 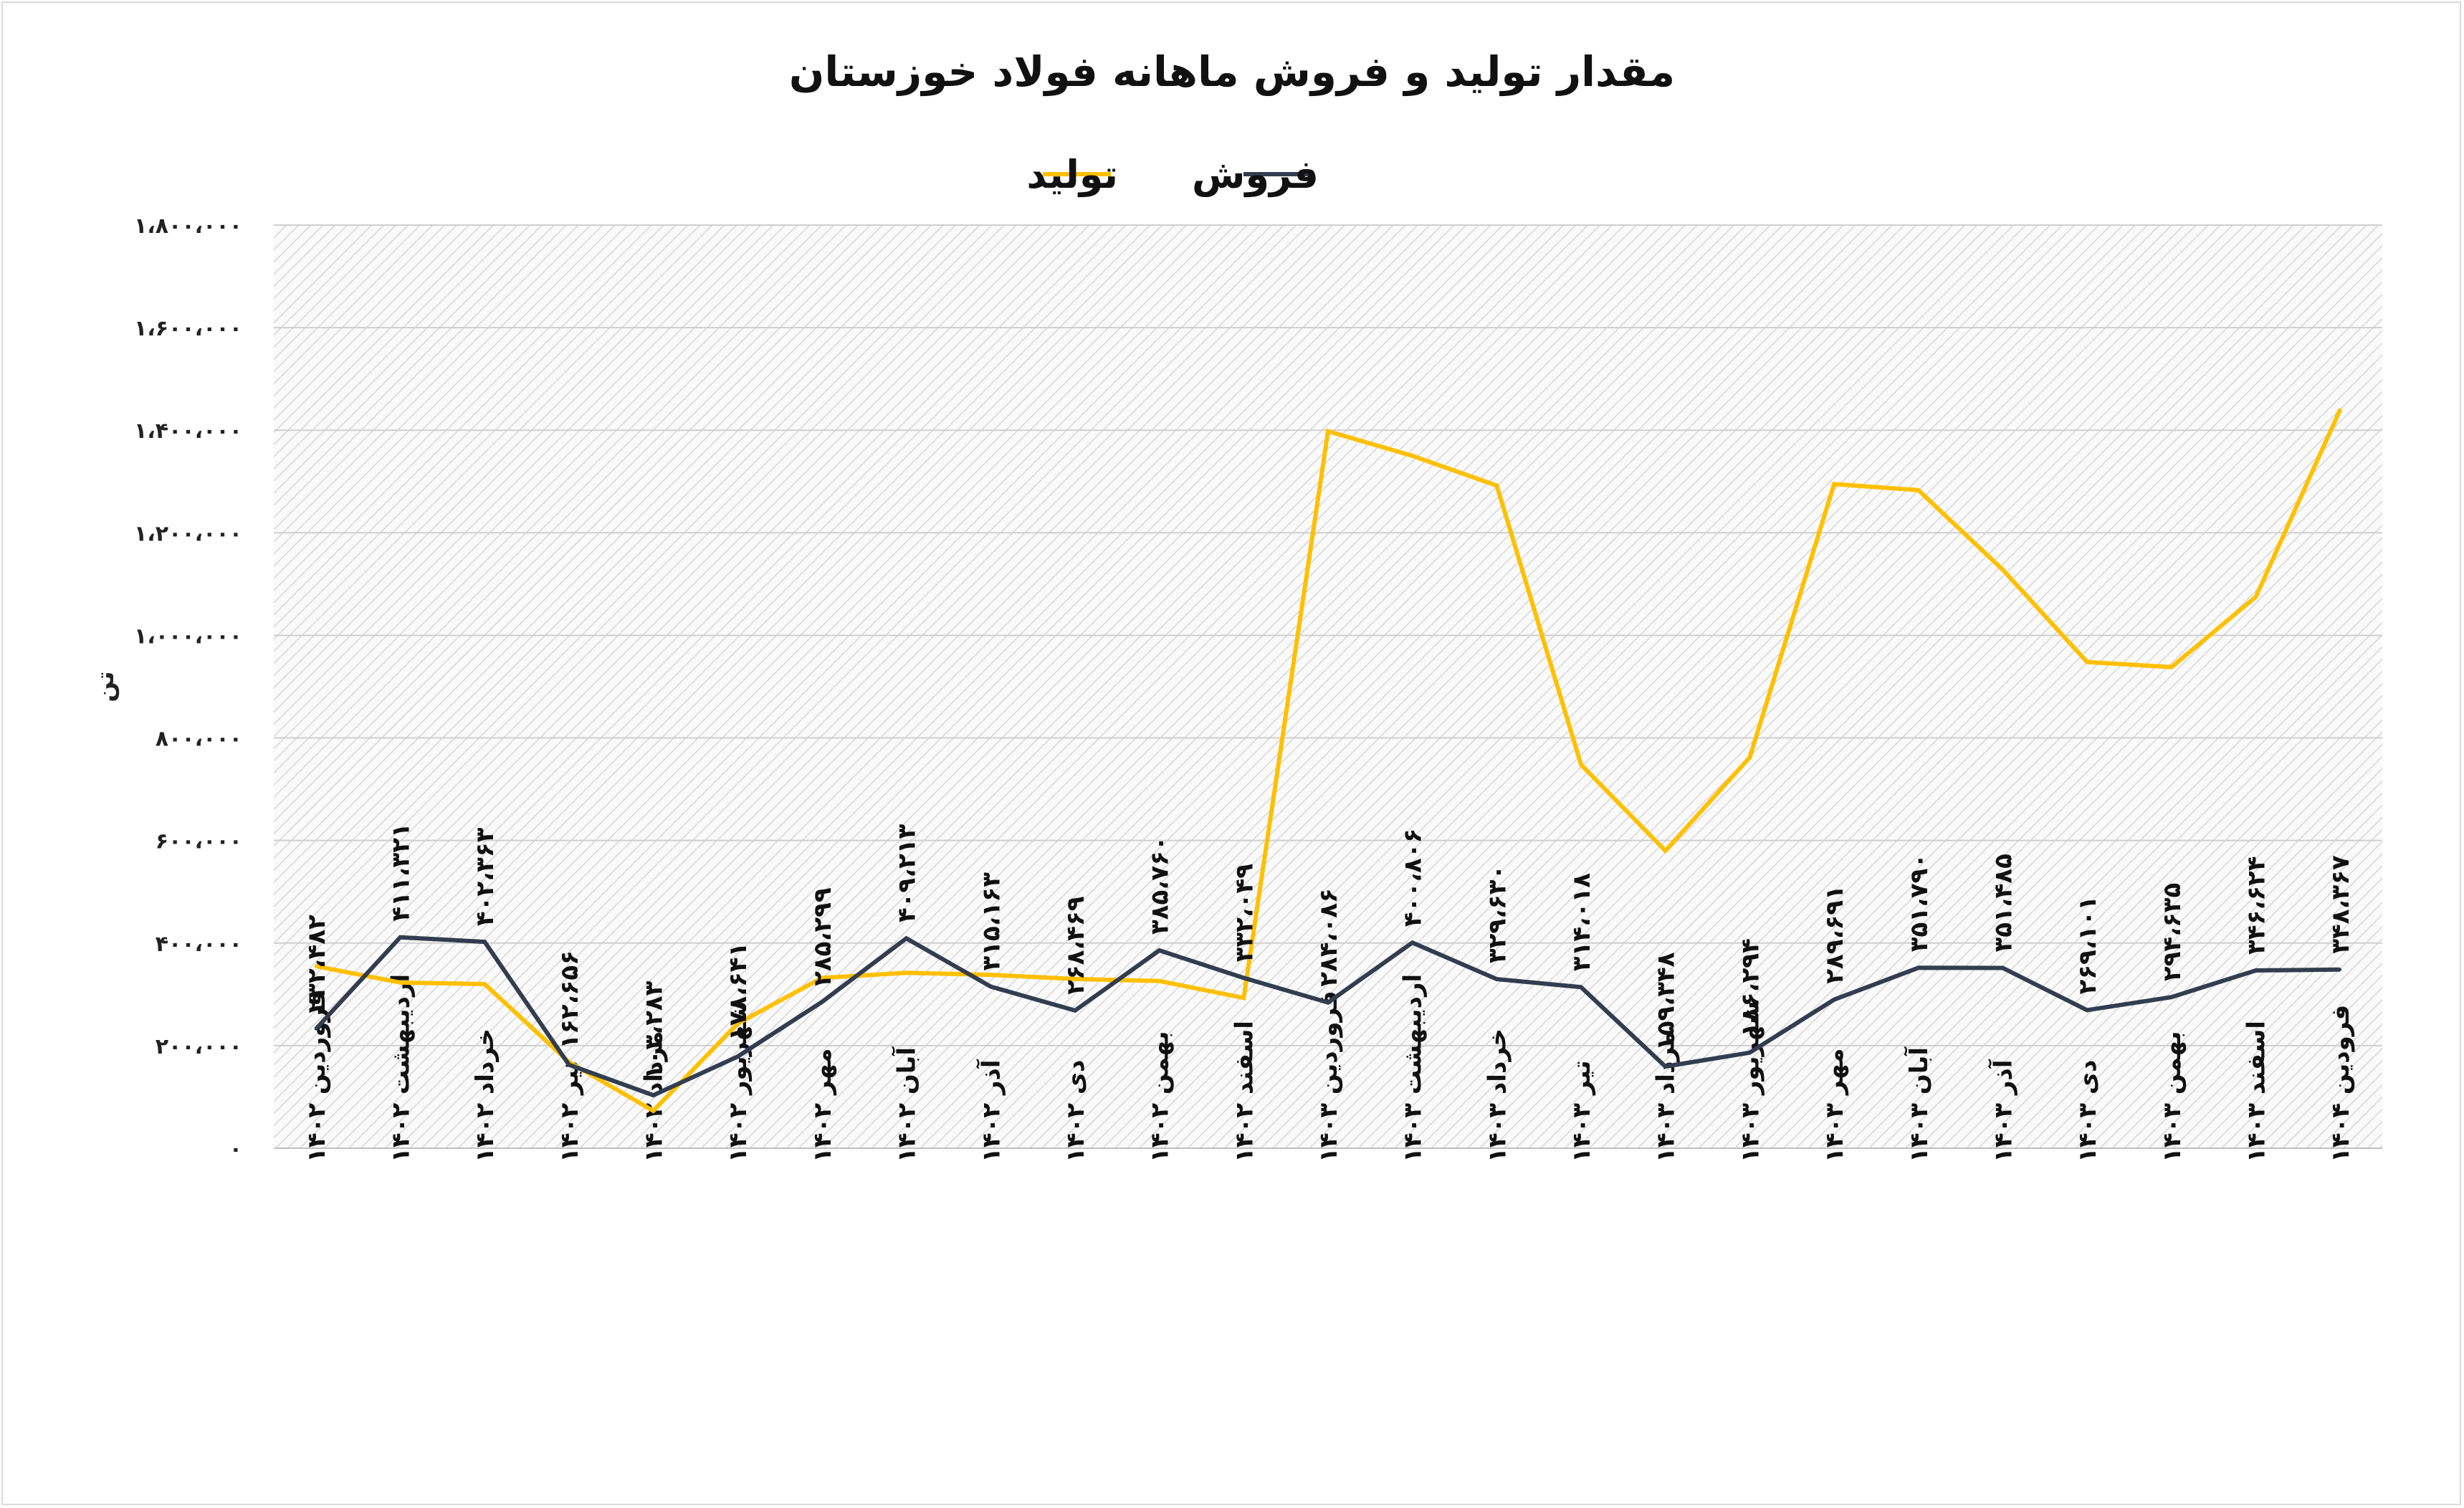 What do you see at coordinates (823, 1106) in the screenshot?
I see `x-tick-label: مهر ۱۴۰۲` at bounding box center [823, 1106].